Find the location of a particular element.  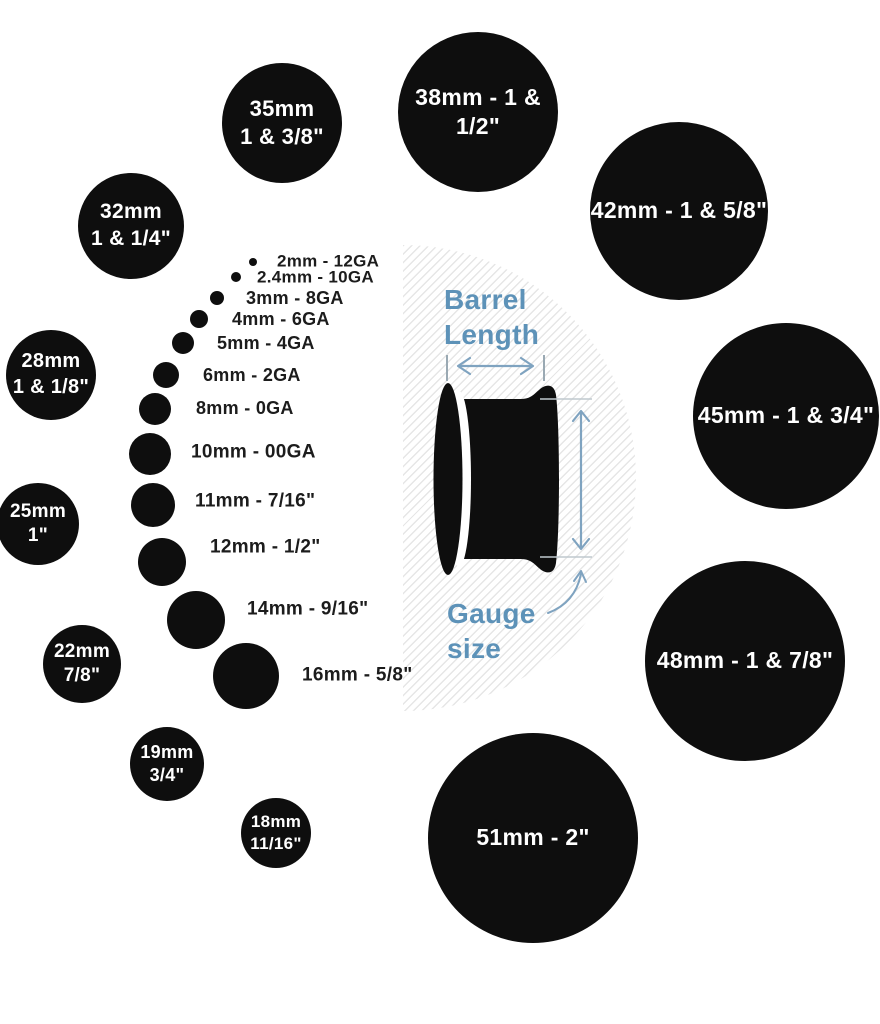

size-circle-label: 25mm is located at coordinates (38, 511).